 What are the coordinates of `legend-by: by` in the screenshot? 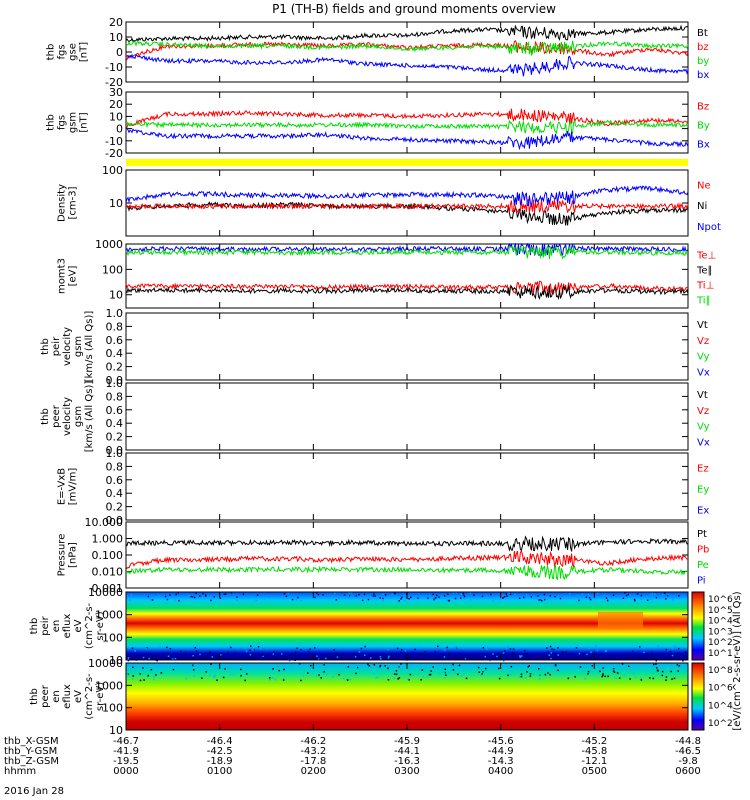 It's located at (703, 61).